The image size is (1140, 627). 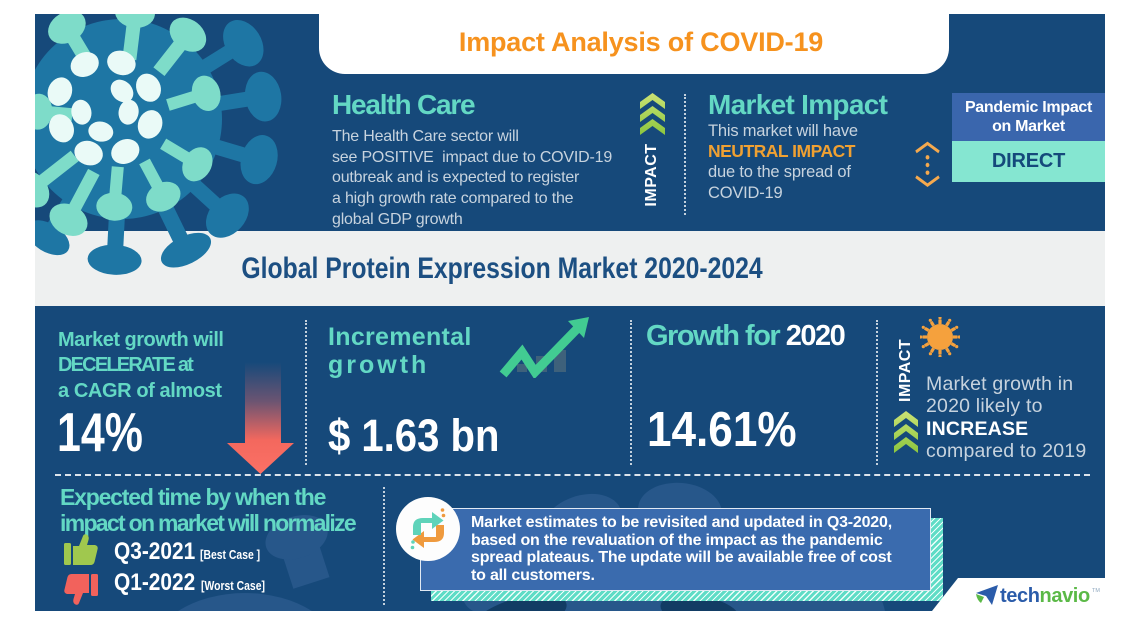 What do you see at coordinates (1045, 596) in the screenshot?
I see `svg-text: technavio` at bounding box center [1045, 596].